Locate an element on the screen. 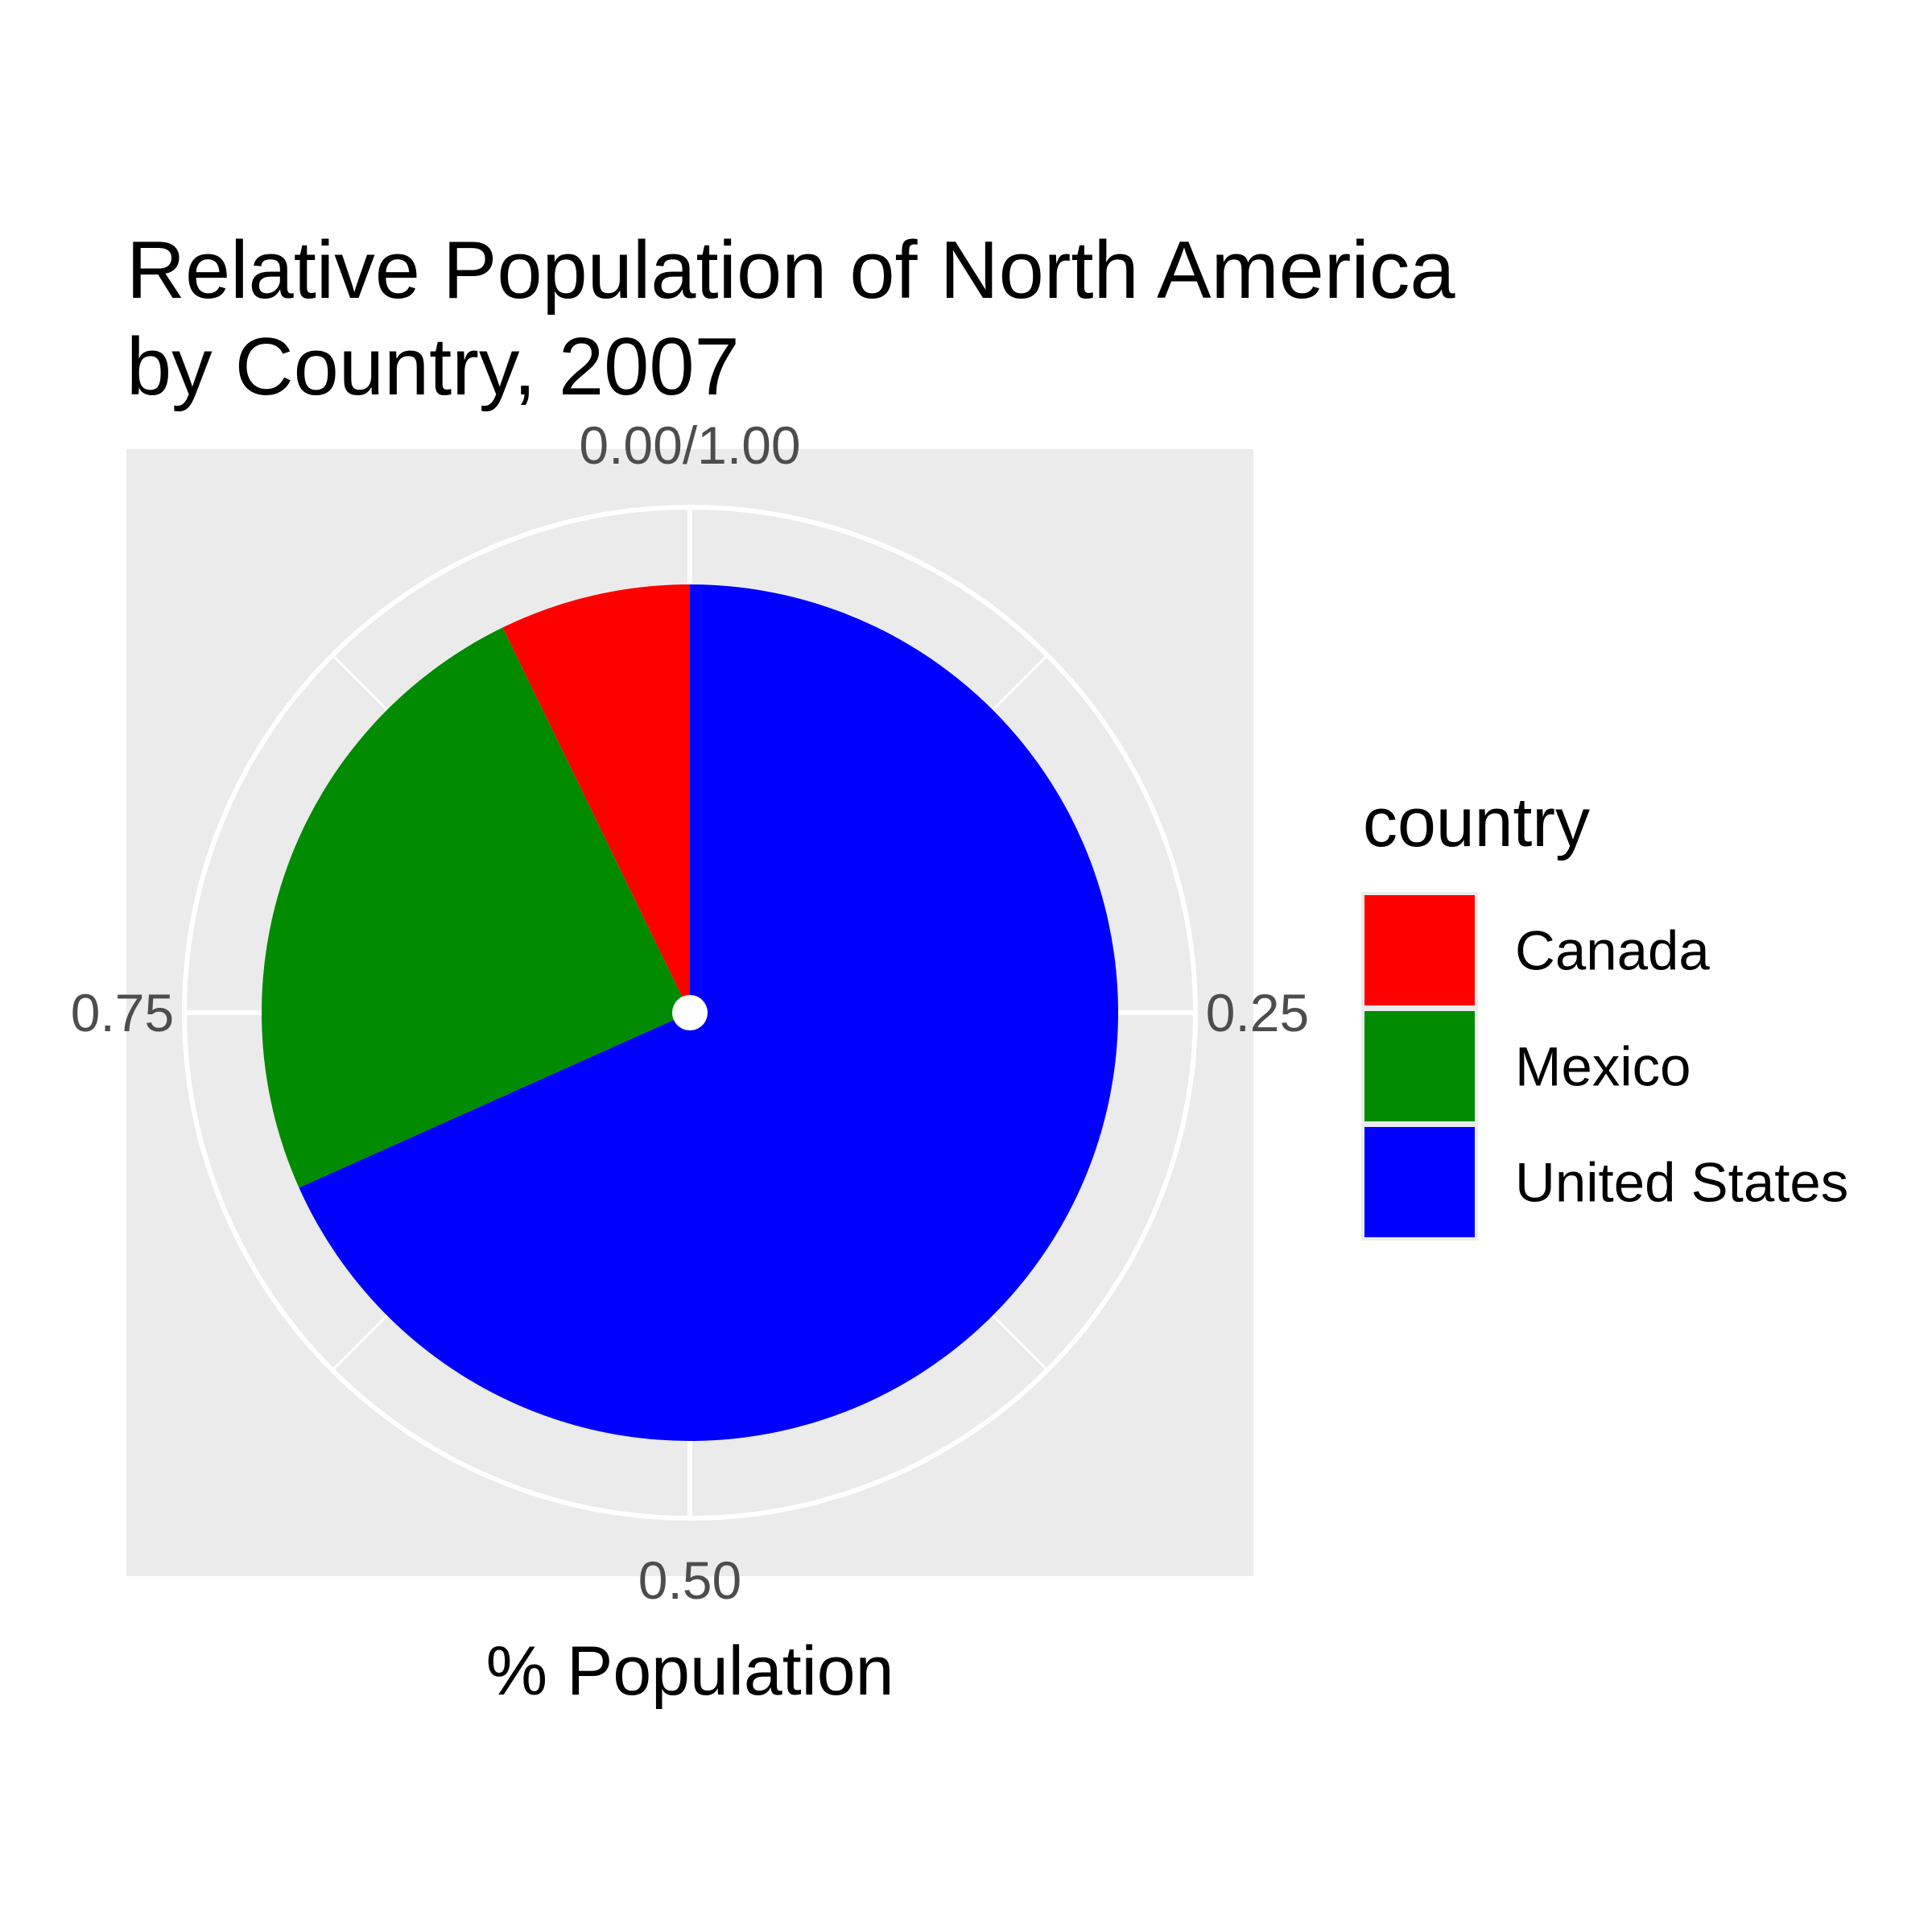  legend-label-united-states: United States is located at coordinates (1682, 1183).